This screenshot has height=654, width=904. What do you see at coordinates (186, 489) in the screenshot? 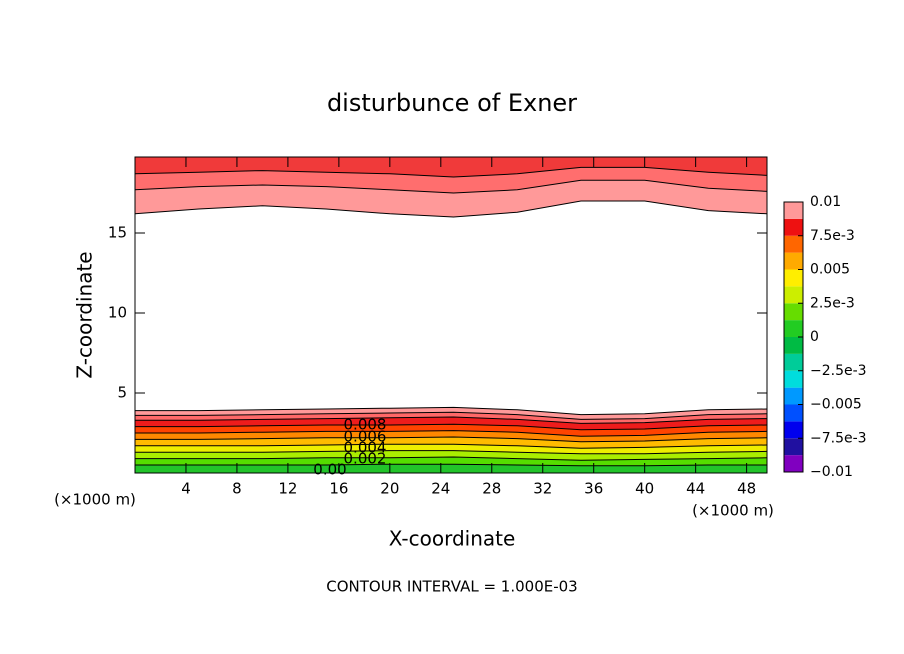
I see `x-tick-label: 4` at bounding box center [186, 489].